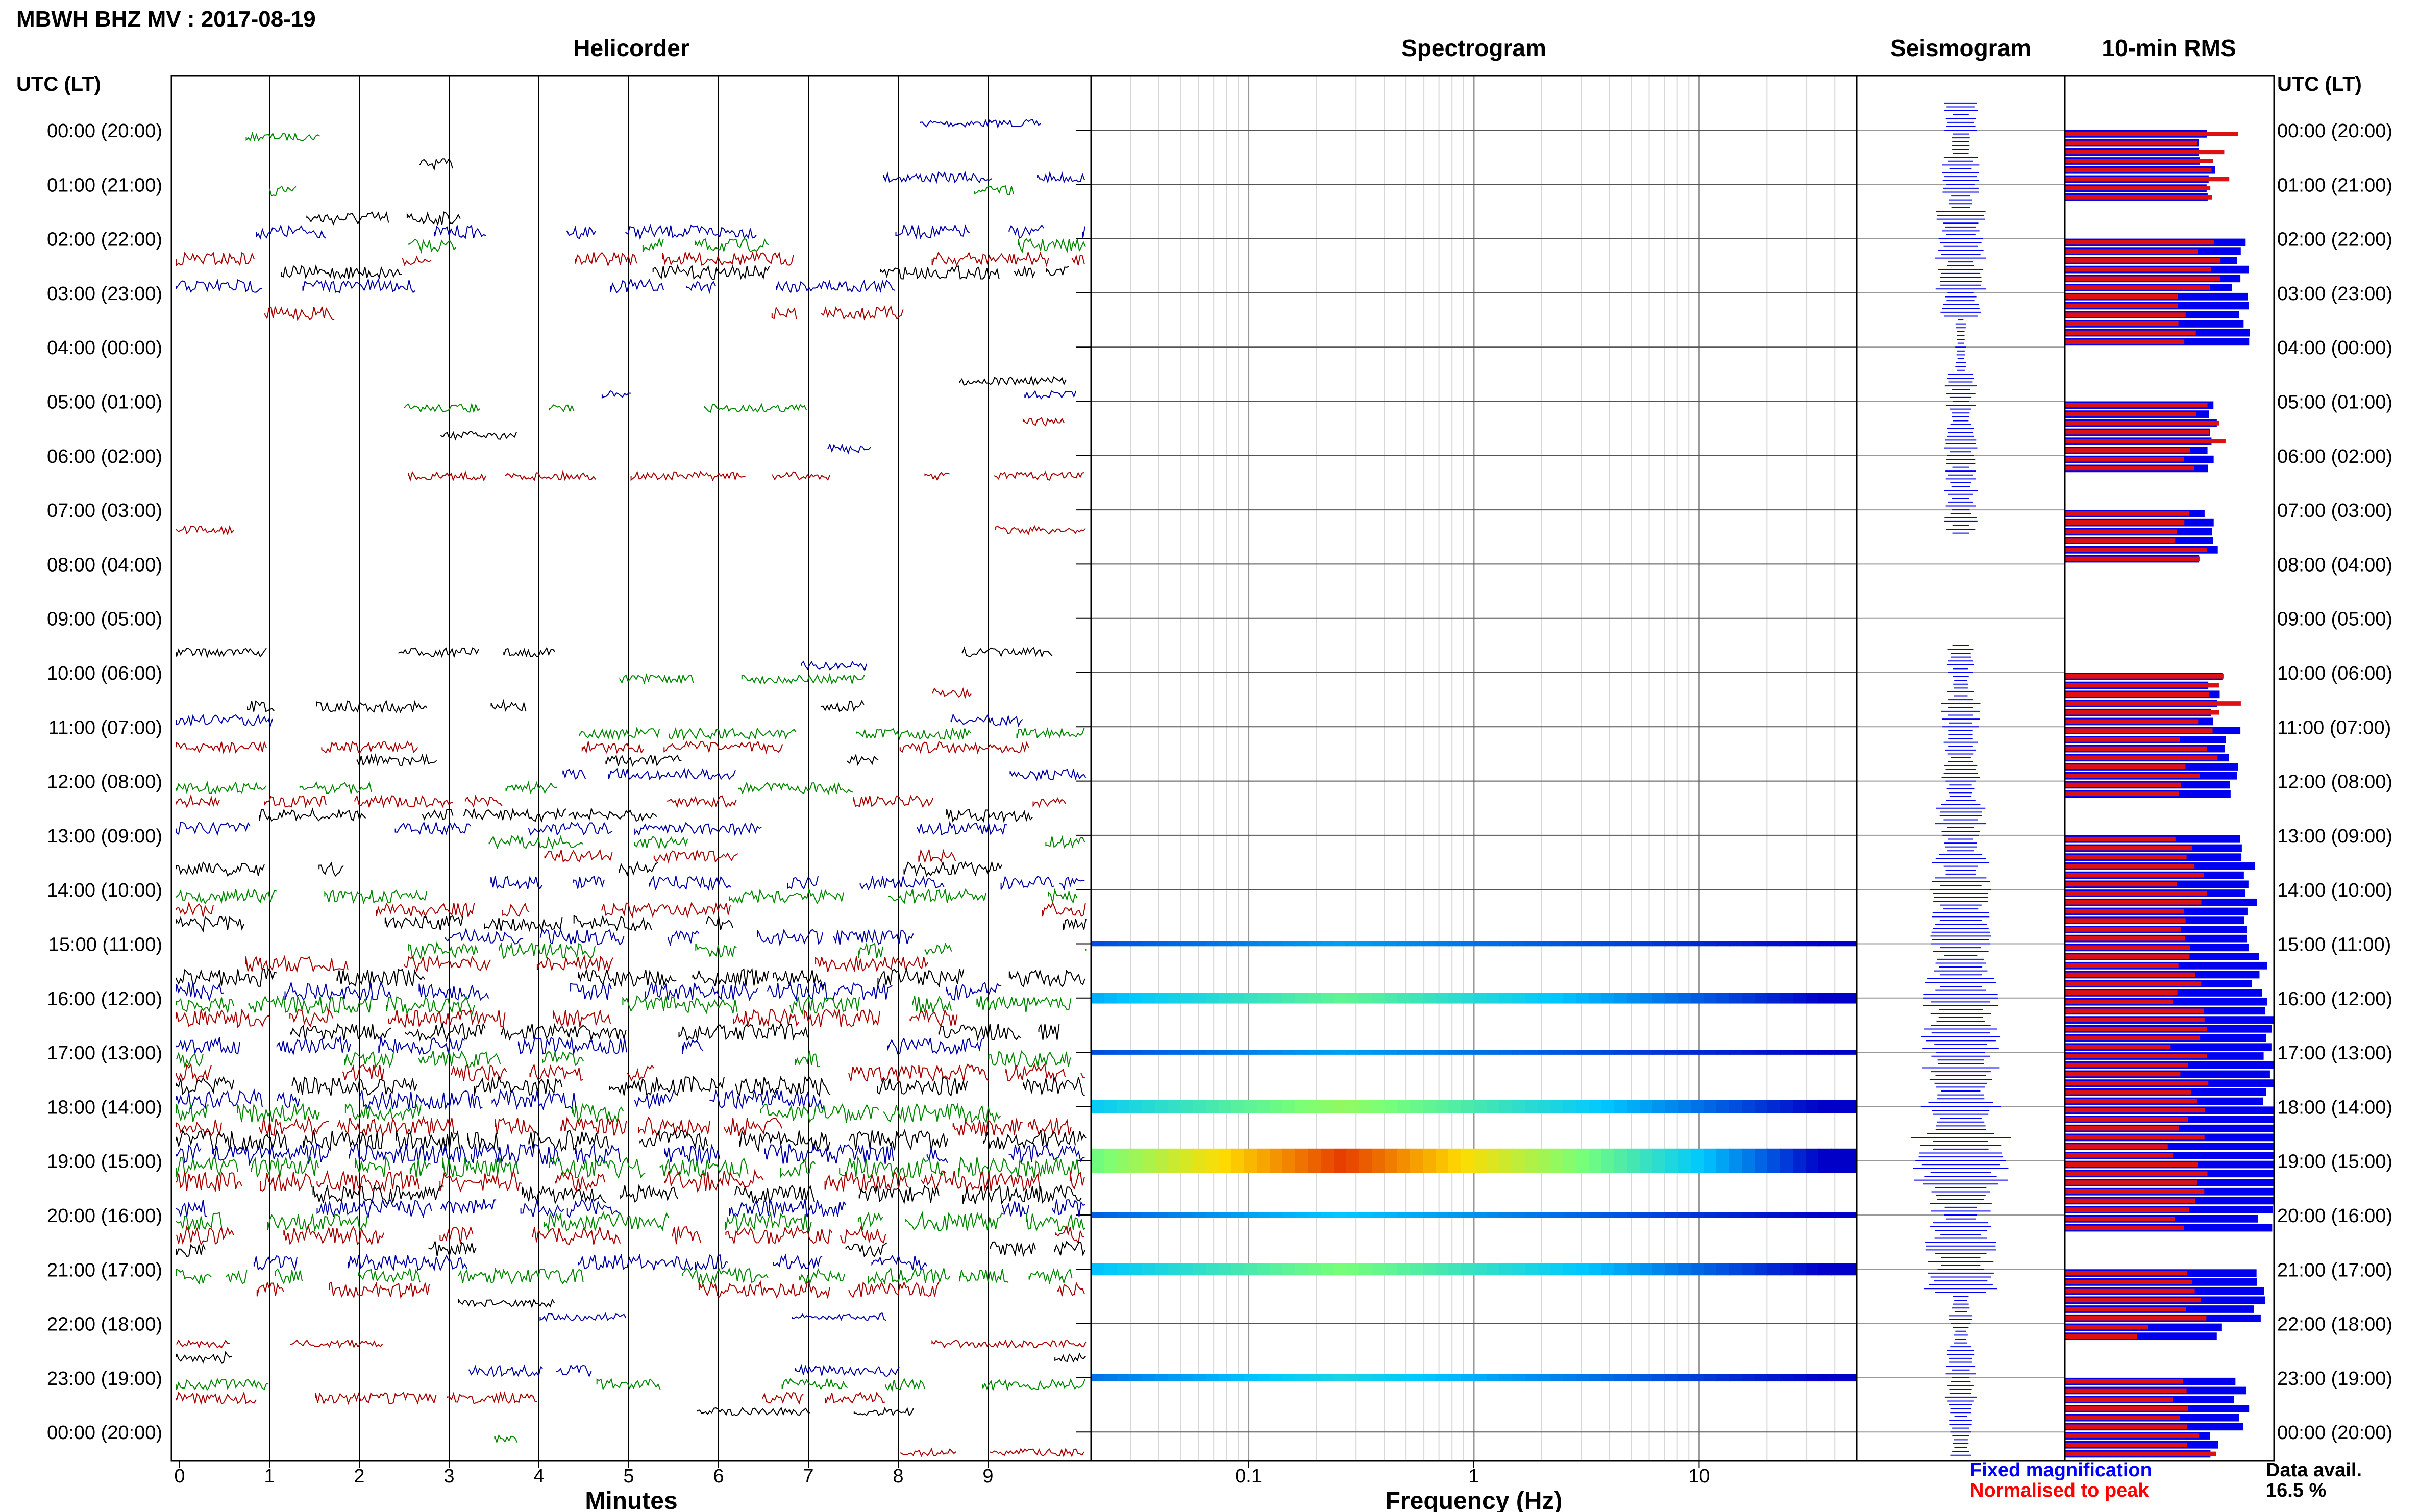  Describe the element at coordinates (2314, 1470) in the screenshot. I see `data-avail-label: Data avail.` at that location.